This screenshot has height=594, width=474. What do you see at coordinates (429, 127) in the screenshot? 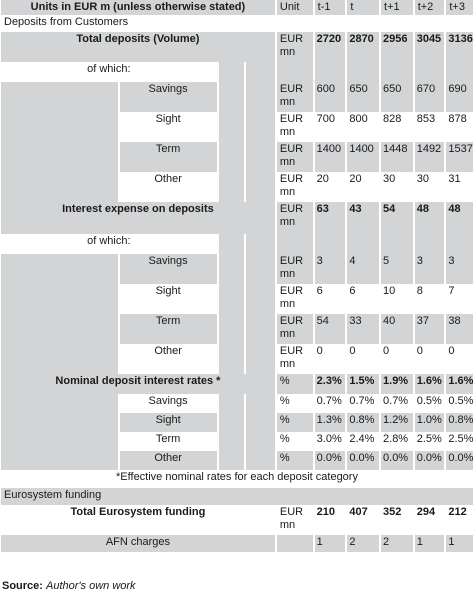
I see `value-cell: 853` at bounding box center [429, 127].